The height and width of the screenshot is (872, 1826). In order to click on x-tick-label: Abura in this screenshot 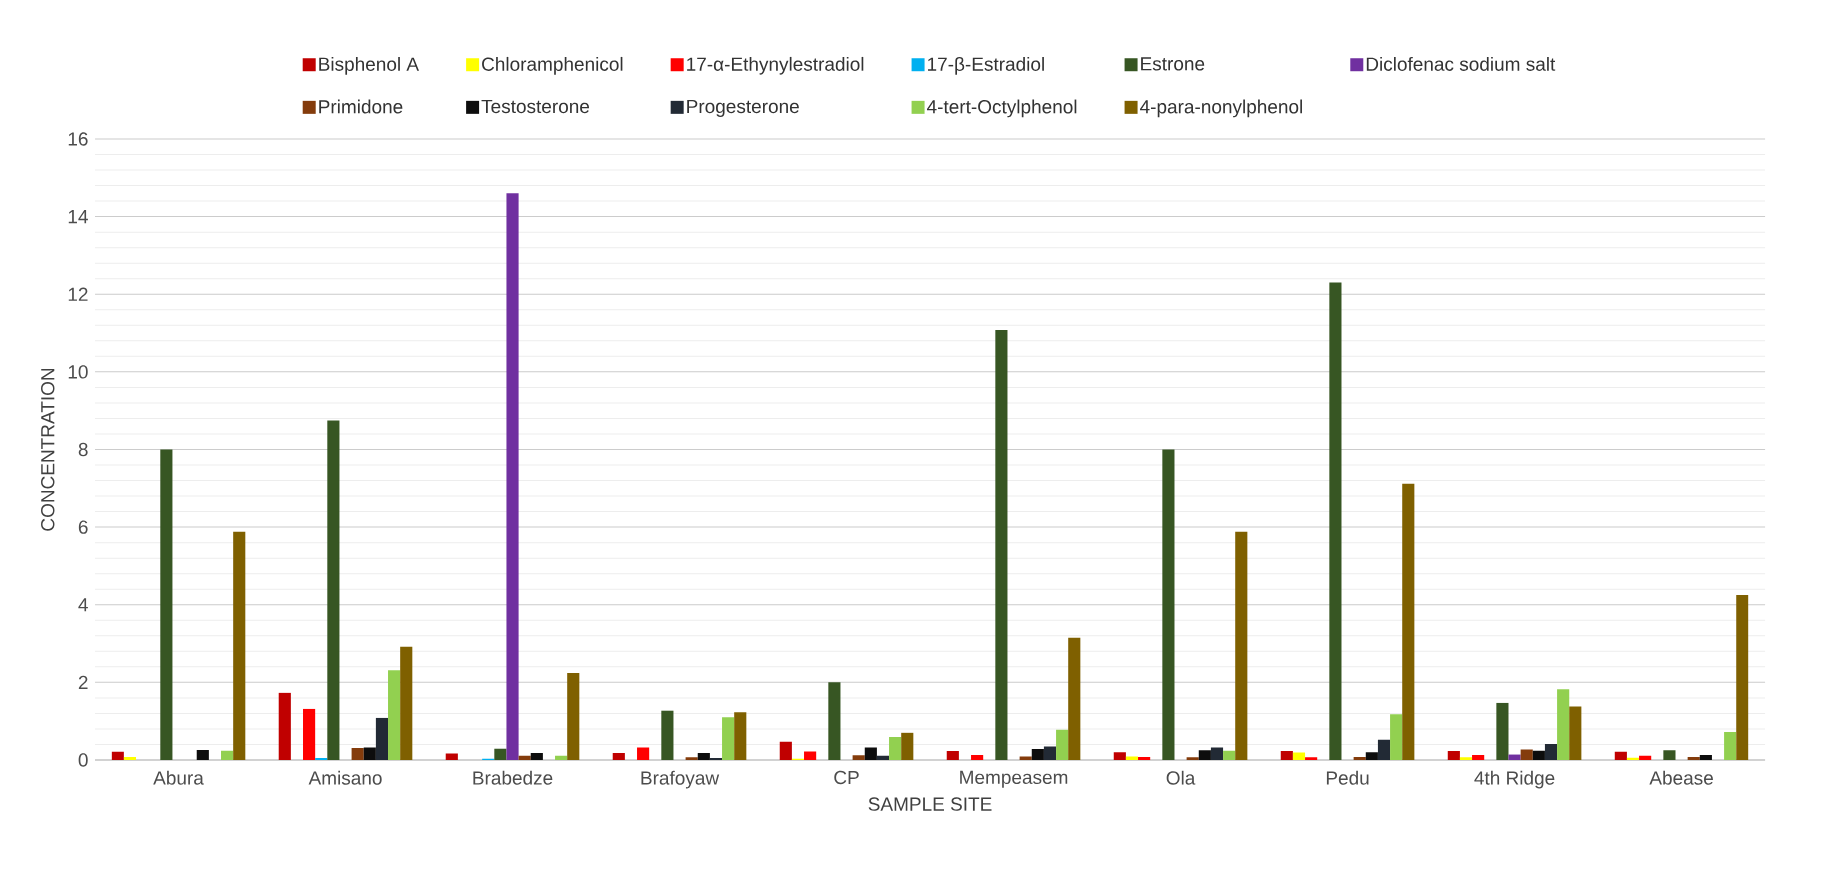, I will do `click(178, 777)`.